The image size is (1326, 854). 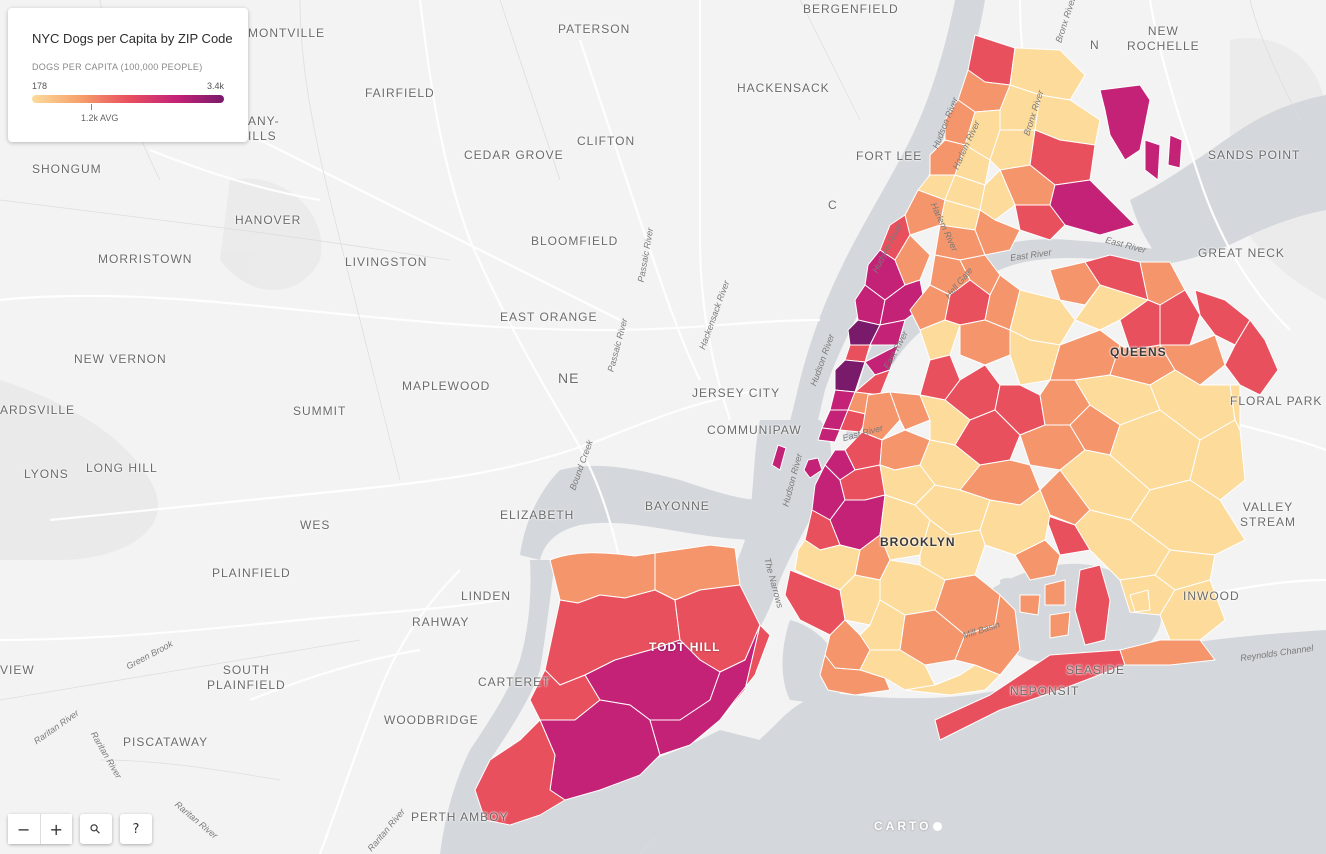 I want to click on legend-avg-tick, so click(x=91, y=107).